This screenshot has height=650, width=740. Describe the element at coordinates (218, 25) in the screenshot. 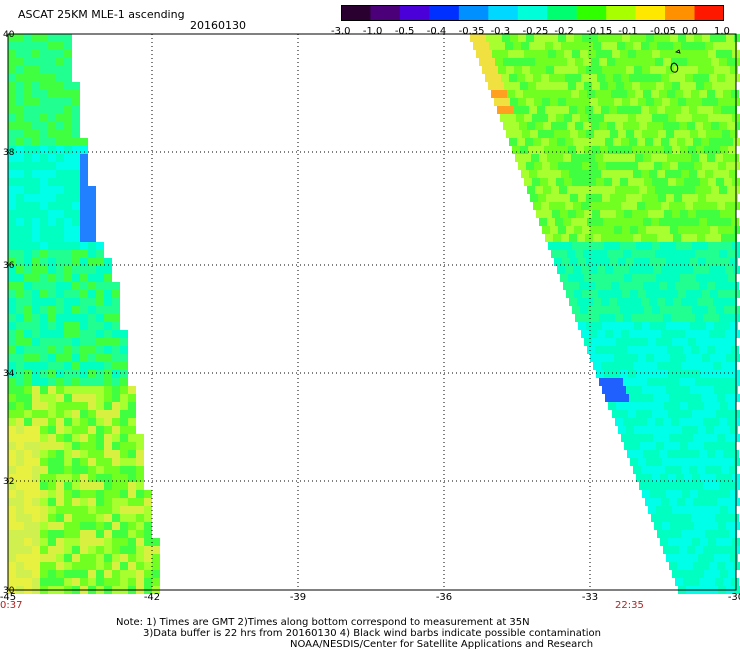

I see `chart-date: 20160130` at that location.